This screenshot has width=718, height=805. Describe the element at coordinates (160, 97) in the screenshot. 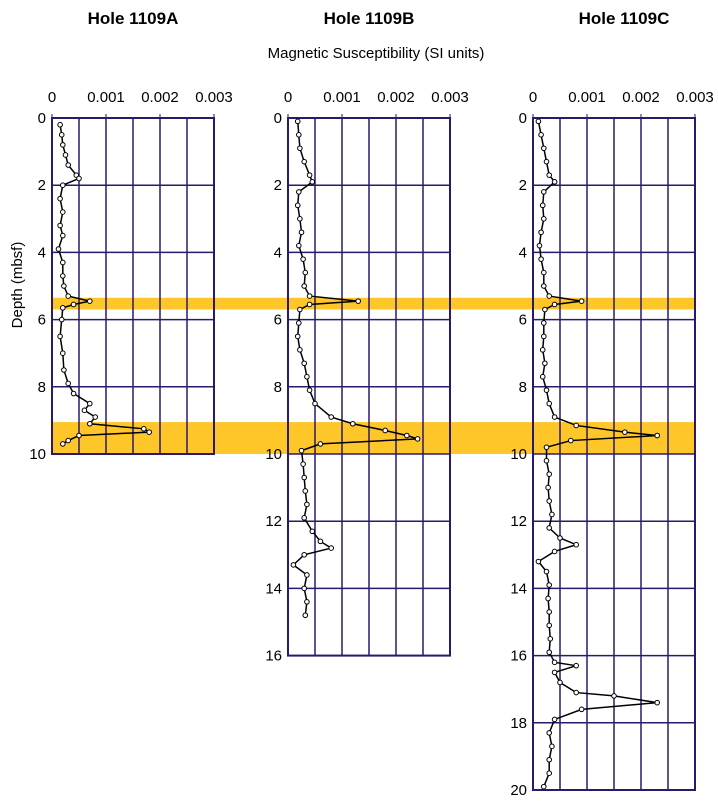

I see `x-tick-label: 0.002` at that location.